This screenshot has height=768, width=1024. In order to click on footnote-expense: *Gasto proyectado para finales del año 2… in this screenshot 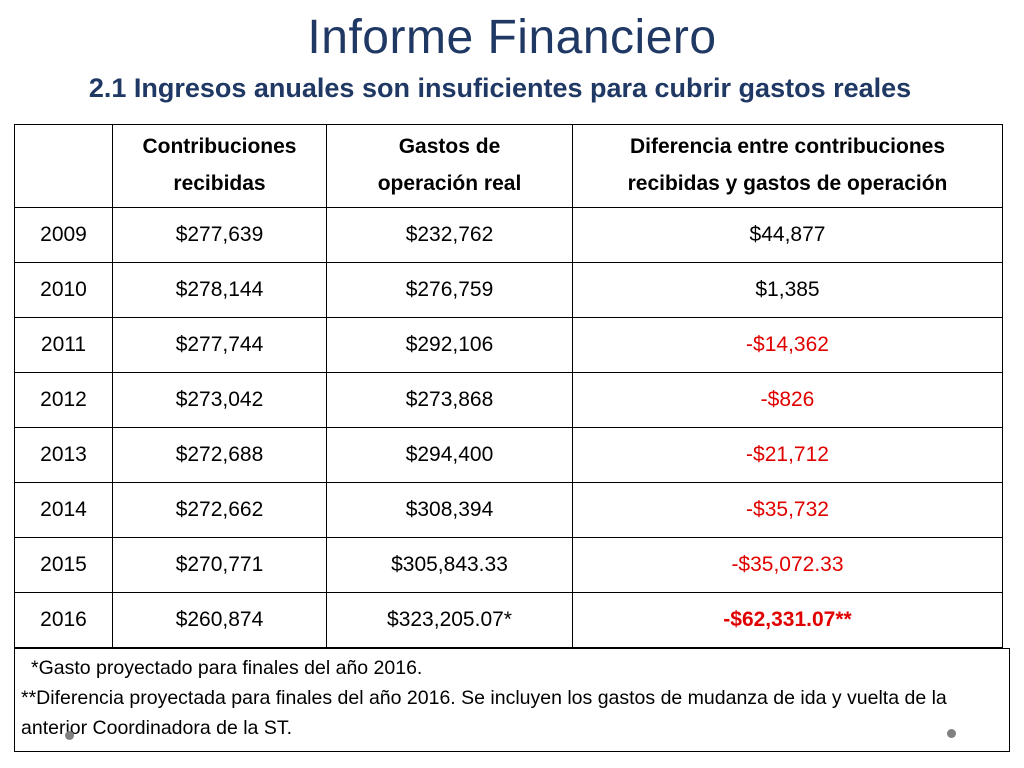, I will do `click(227, 668)`.